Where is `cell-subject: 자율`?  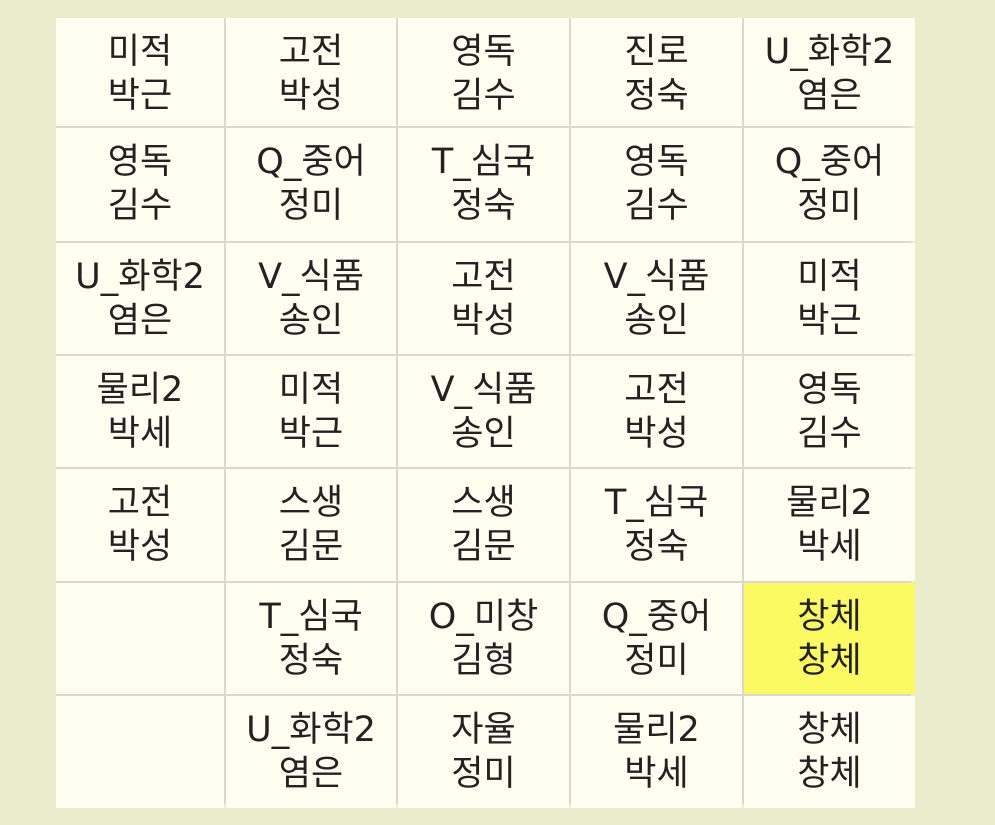 cell-subject: 자율 is located at coordinates (483, 730).